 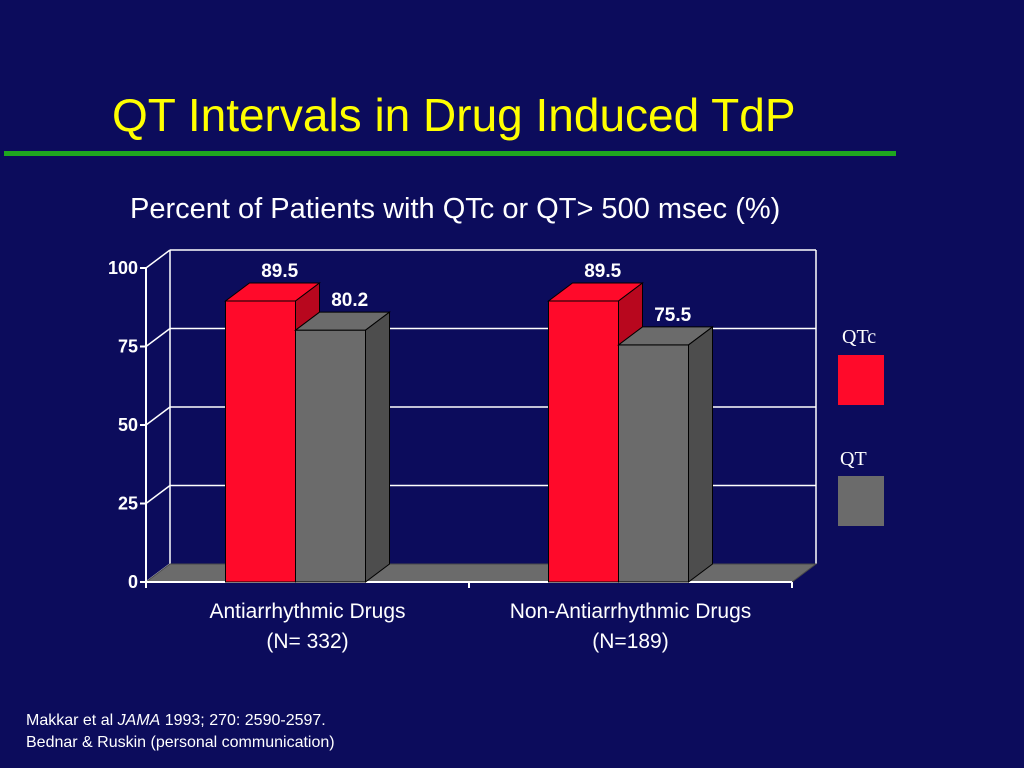 What do you see at coordinates (454, 115) in the screenshot?
I see `page-title: QT Intervals in Drug Induced TdP` at bounding box center [454, 115].